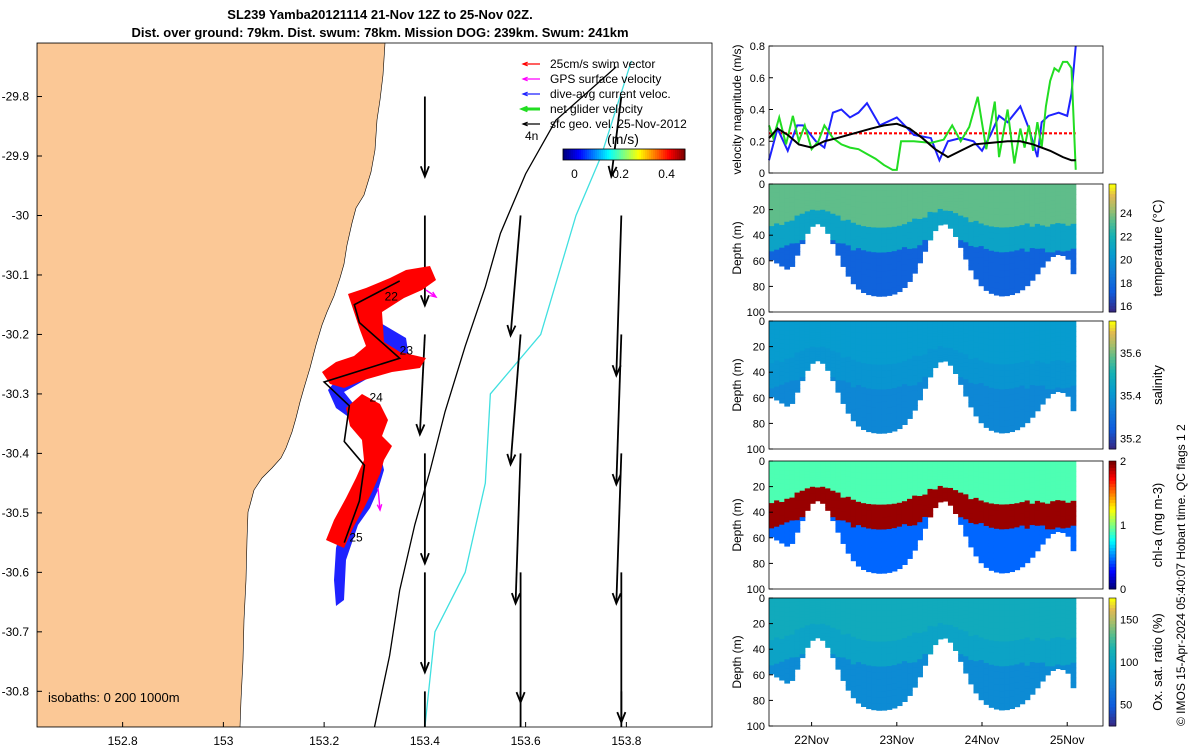 The width and height of the screenshot is (1200, 750). I want to click on colorbar-label: salinity, so click(1157, 385).